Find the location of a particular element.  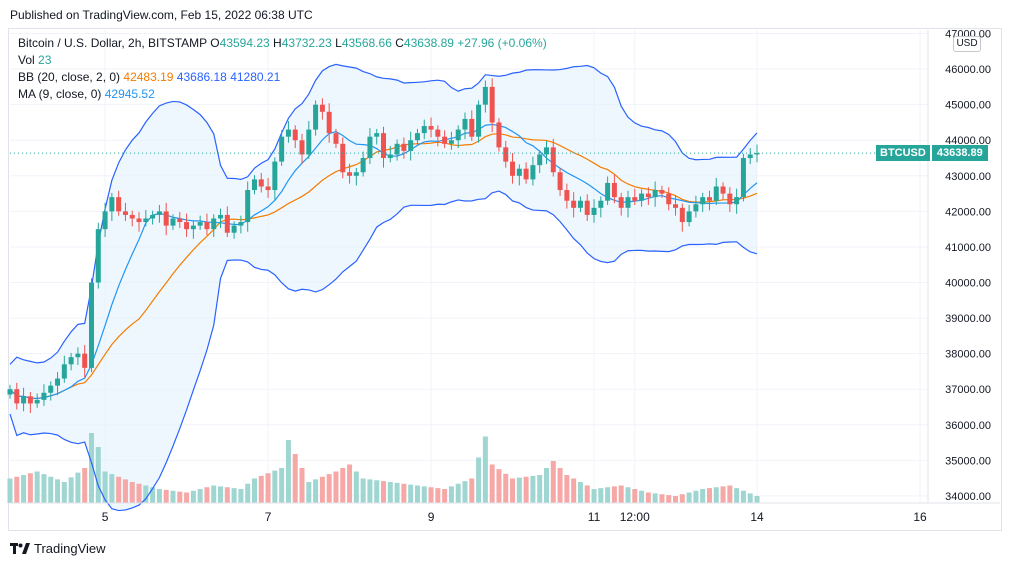

y-tick-label: 35000.00 is located at coordinates (968, 461).